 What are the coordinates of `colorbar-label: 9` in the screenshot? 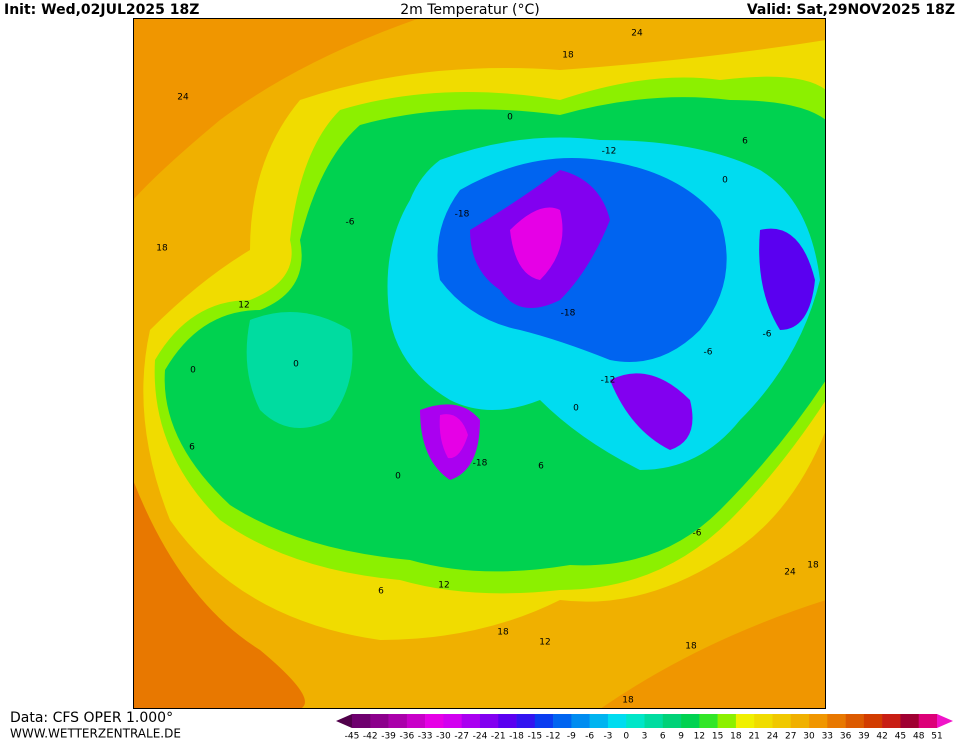 It's located at (681, 736).